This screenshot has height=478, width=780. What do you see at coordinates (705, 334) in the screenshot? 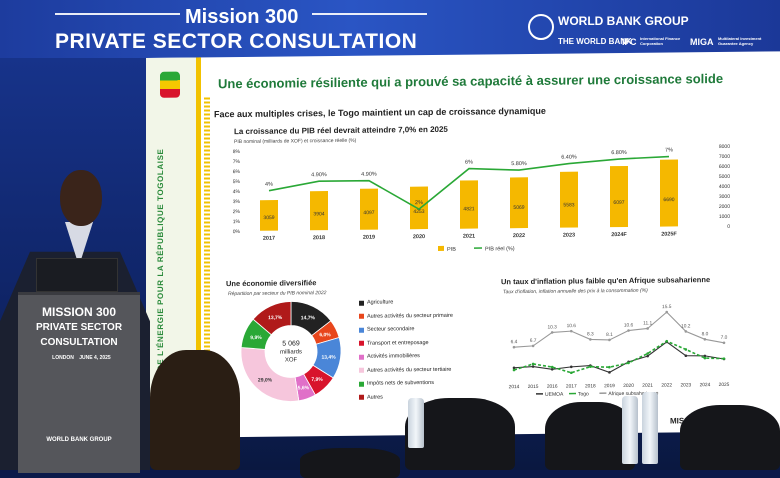
I see `inflation-value-label: 8.0` at bounding box center [705, 334].